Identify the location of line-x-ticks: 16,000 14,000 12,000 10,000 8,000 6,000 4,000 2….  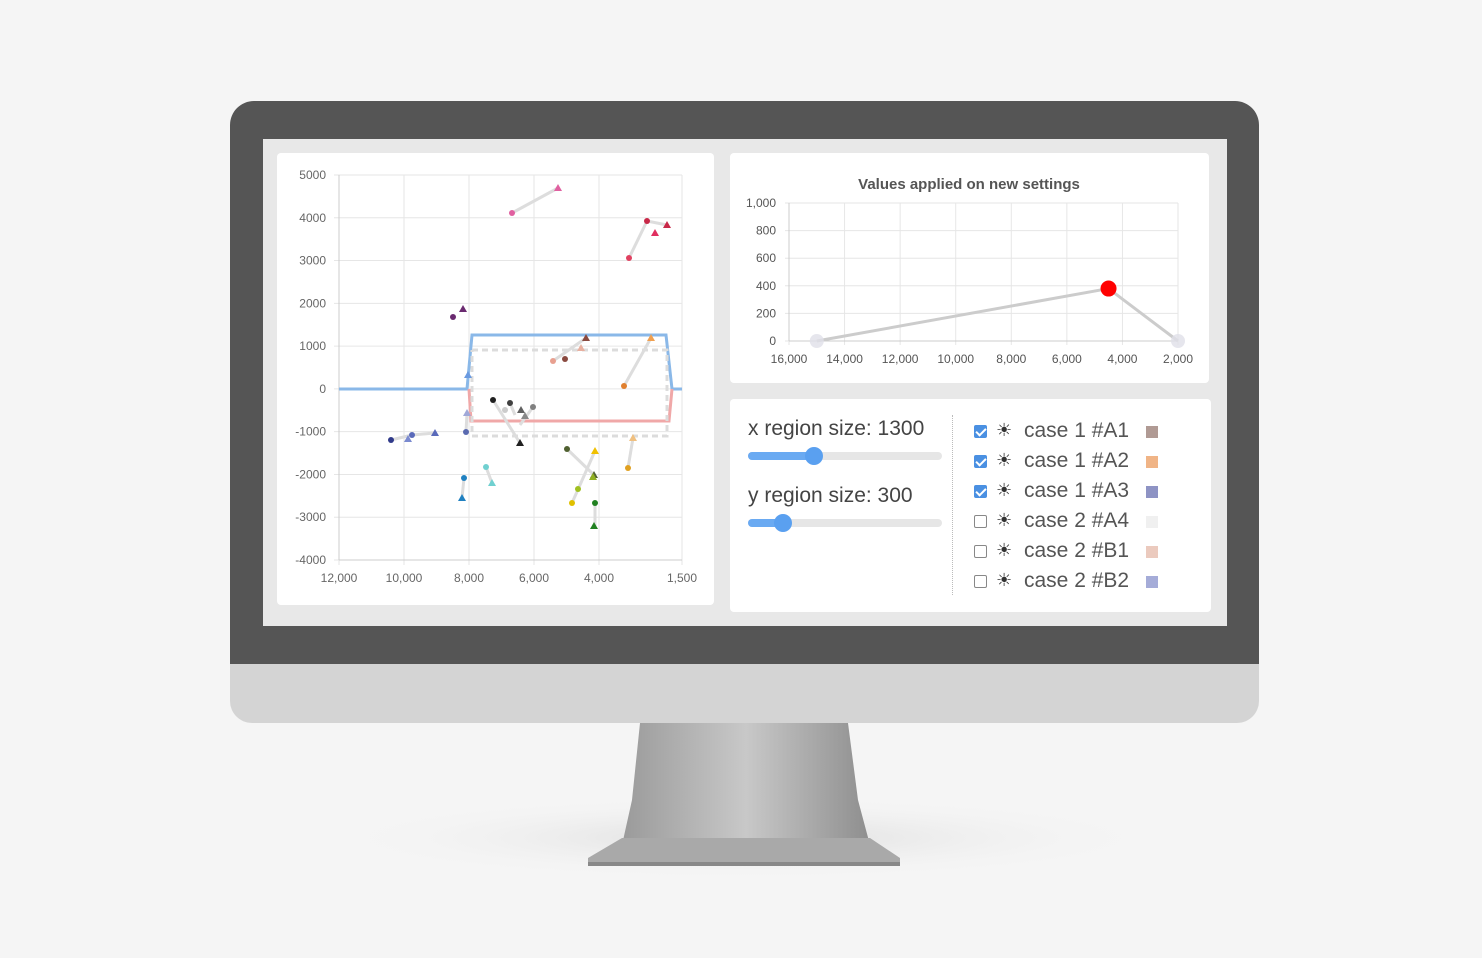
(982, 359).